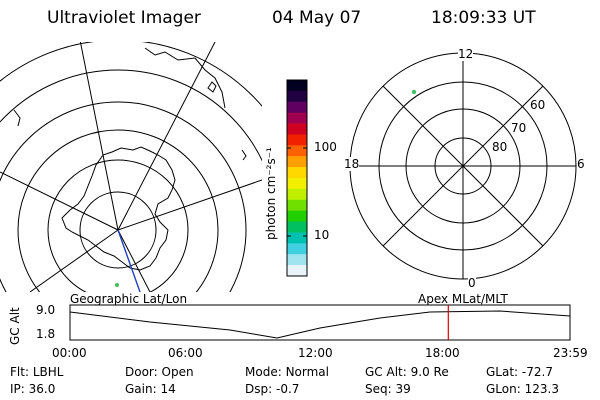  I want to click on info-gcalt-label: GC Alt:, so click(386, 372).